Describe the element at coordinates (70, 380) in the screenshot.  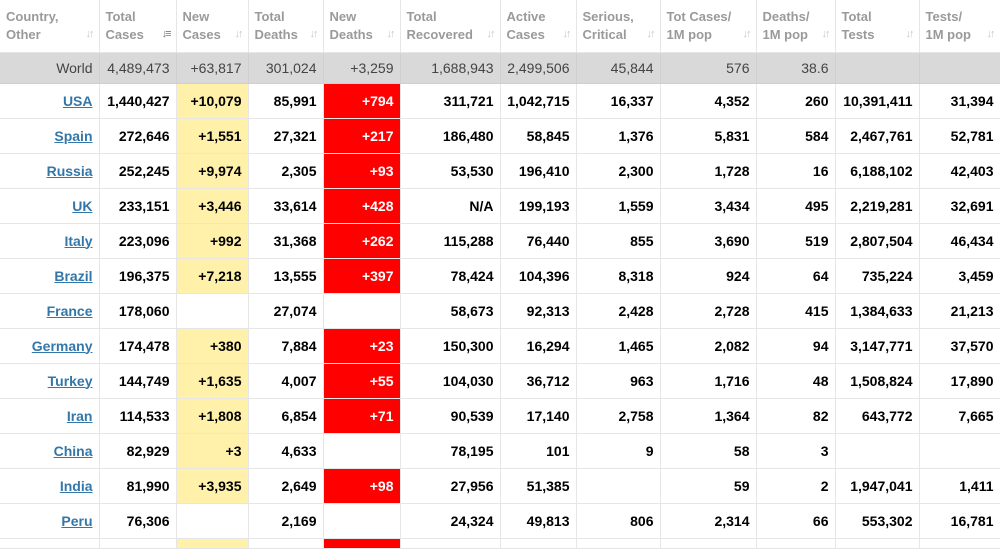
I see `country-link: Turkey` at that location.